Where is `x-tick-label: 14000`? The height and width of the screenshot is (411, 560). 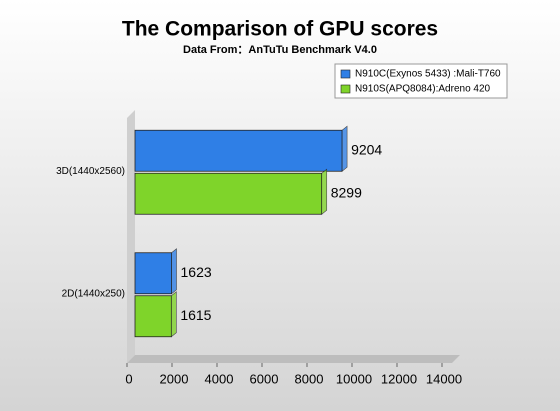
x-tick-label: 14000 is located at coordinates (444, 378).